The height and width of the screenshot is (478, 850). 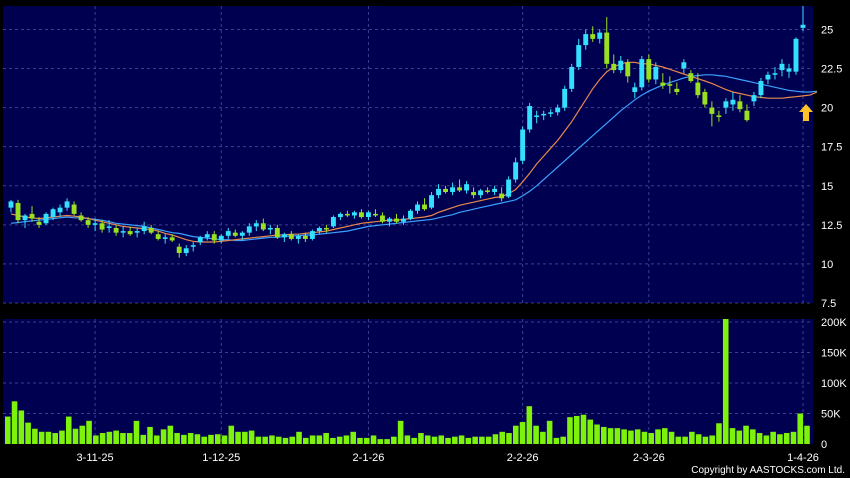 I want to click on up-arrow-icon, so click(x=806, y=112).